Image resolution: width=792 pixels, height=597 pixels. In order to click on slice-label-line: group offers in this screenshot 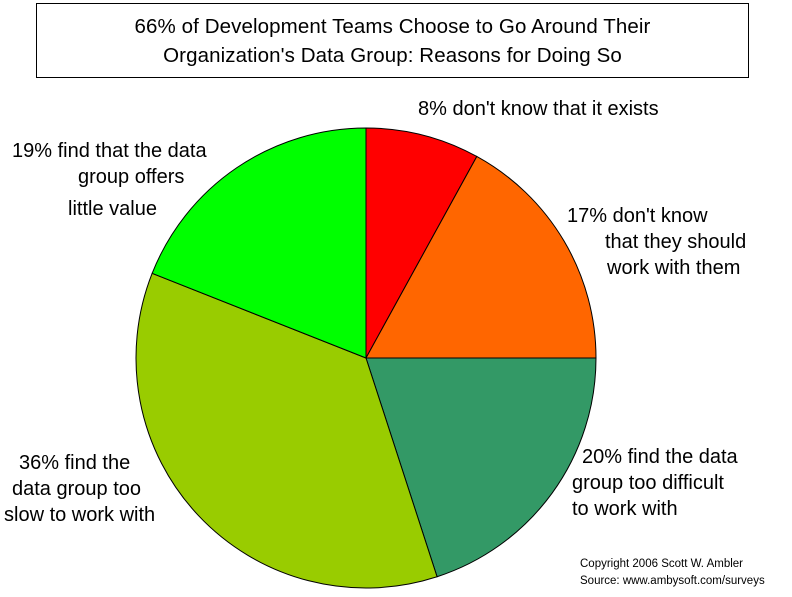, I will do `click(131, 177)`.